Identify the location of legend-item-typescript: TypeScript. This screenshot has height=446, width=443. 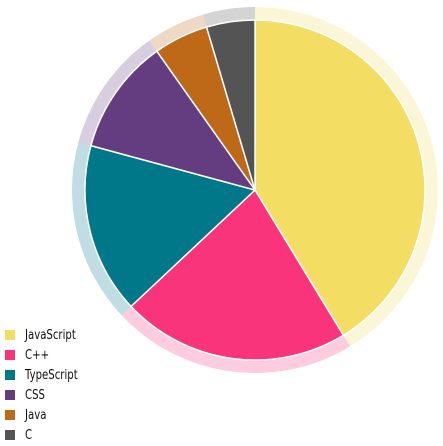
(49, 375).